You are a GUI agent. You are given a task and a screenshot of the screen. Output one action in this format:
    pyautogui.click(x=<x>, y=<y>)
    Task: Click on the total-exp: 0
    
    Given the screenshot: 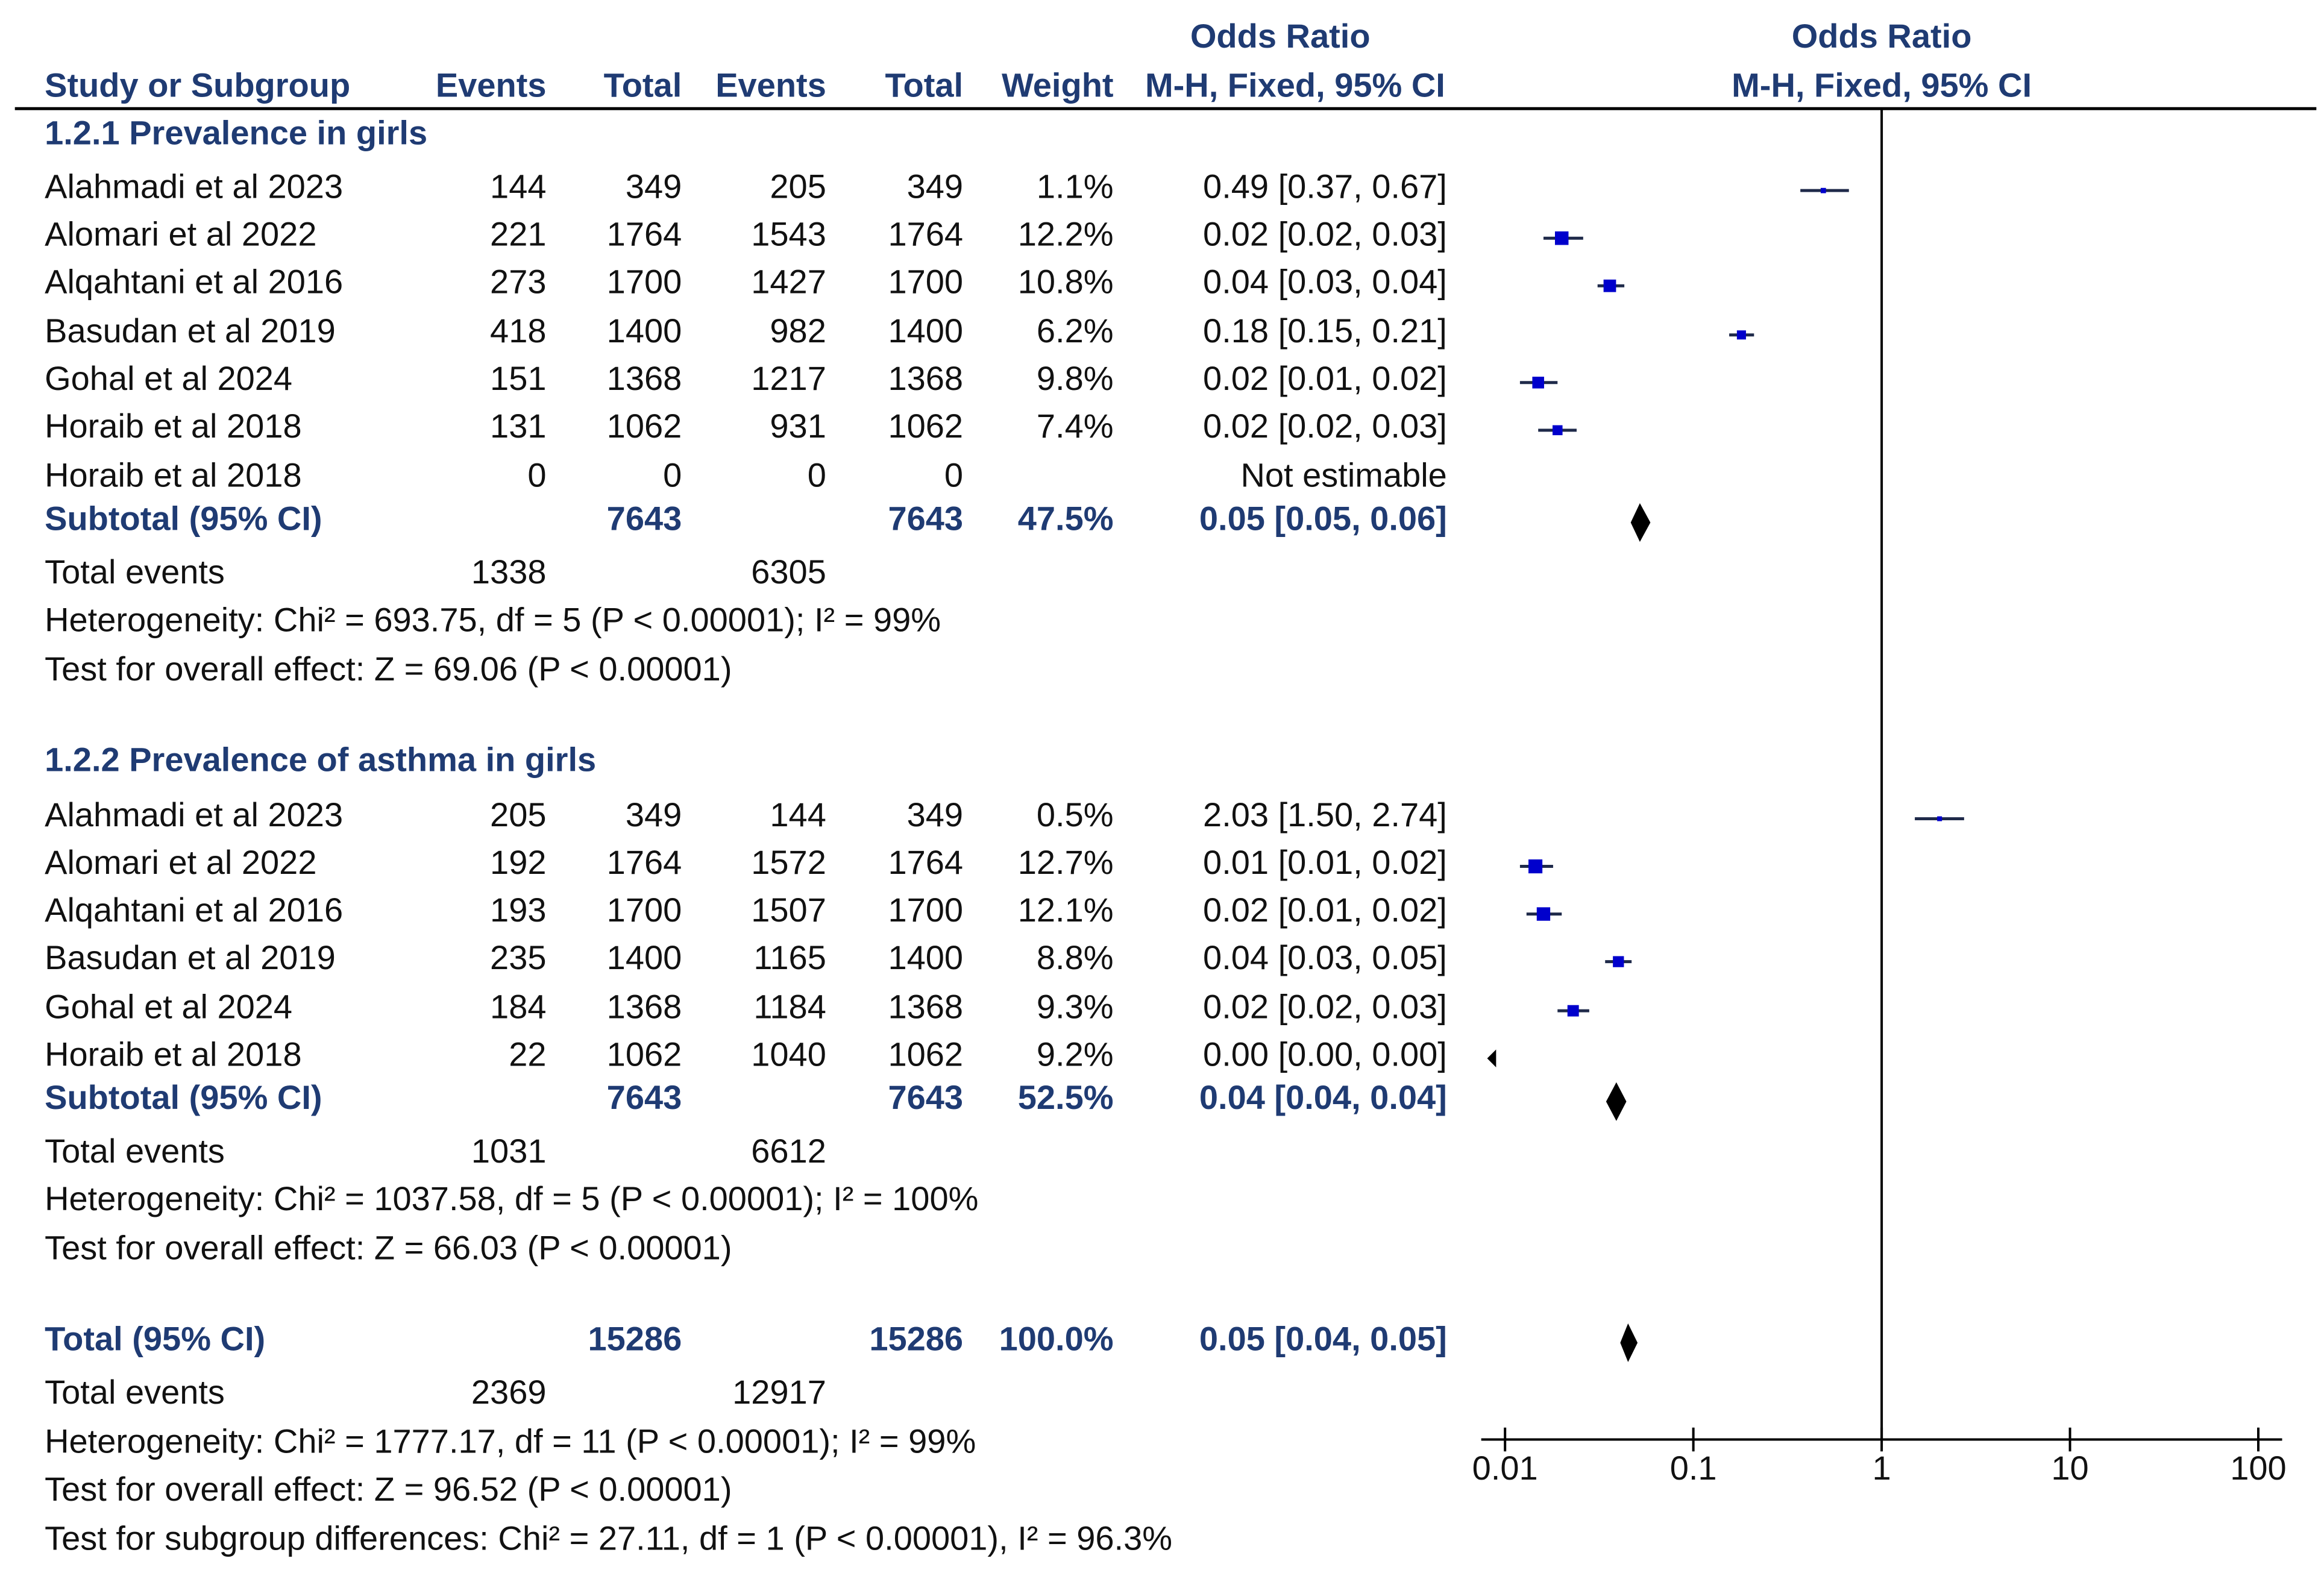 What is the action you would take?
    pyautogui.click(x=672, y=475)
    